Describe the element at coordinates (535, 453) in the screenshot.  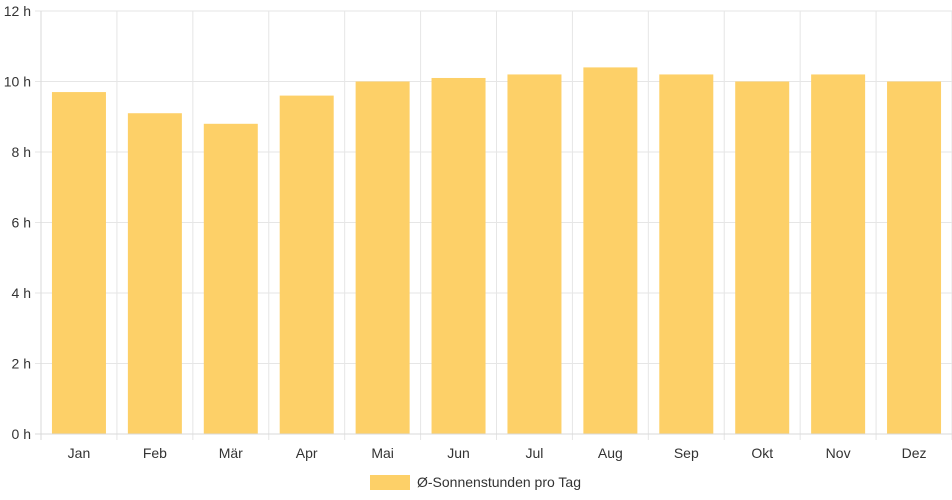
I see `x-tick-label: Jul` at that location.